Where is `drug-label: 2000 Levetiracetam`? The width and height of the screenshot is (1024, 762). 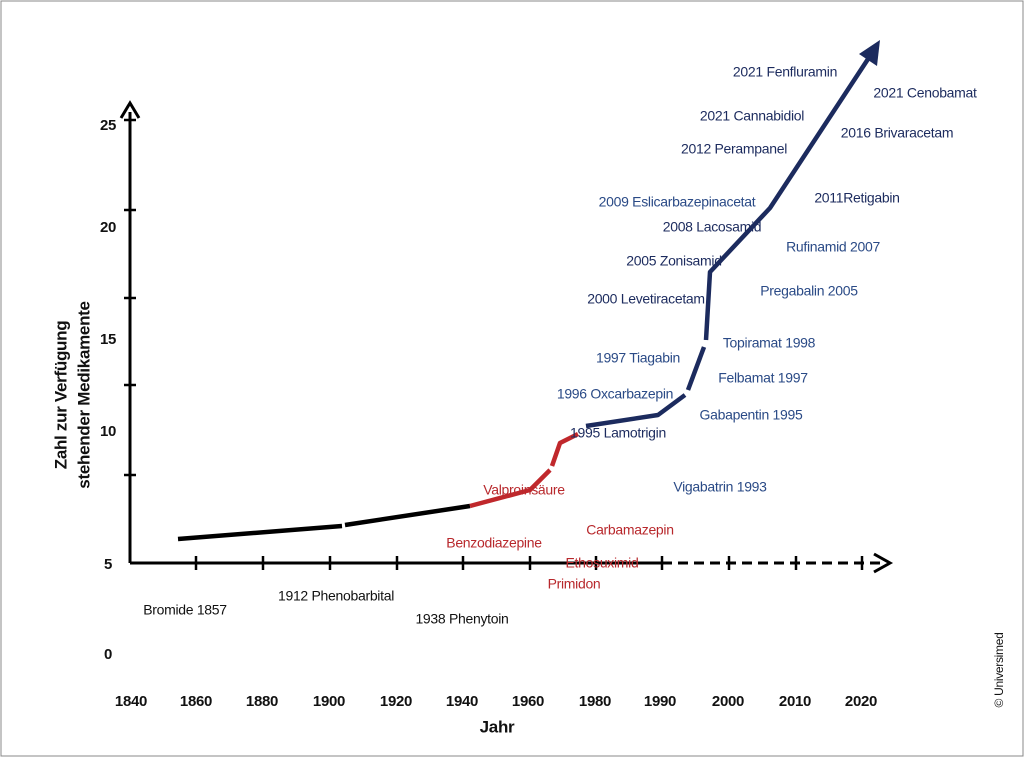
drug-label: 2000 Levetiracetam is located at coordinates (646, 299).